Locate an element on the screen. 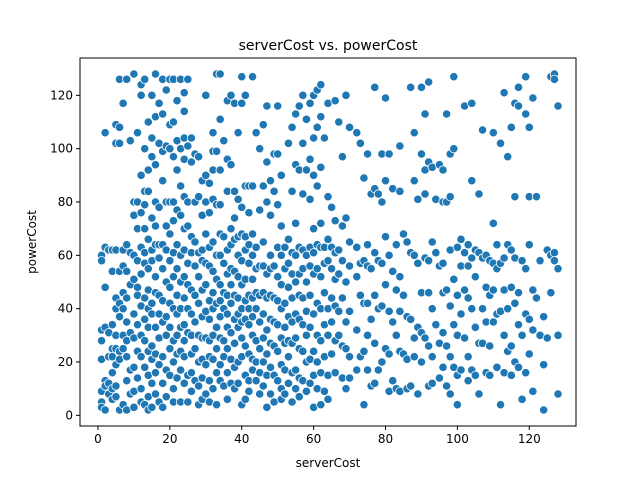 The image size is (640, 480). x-tick-label-1: 20 is located at coordinates (169, 439).